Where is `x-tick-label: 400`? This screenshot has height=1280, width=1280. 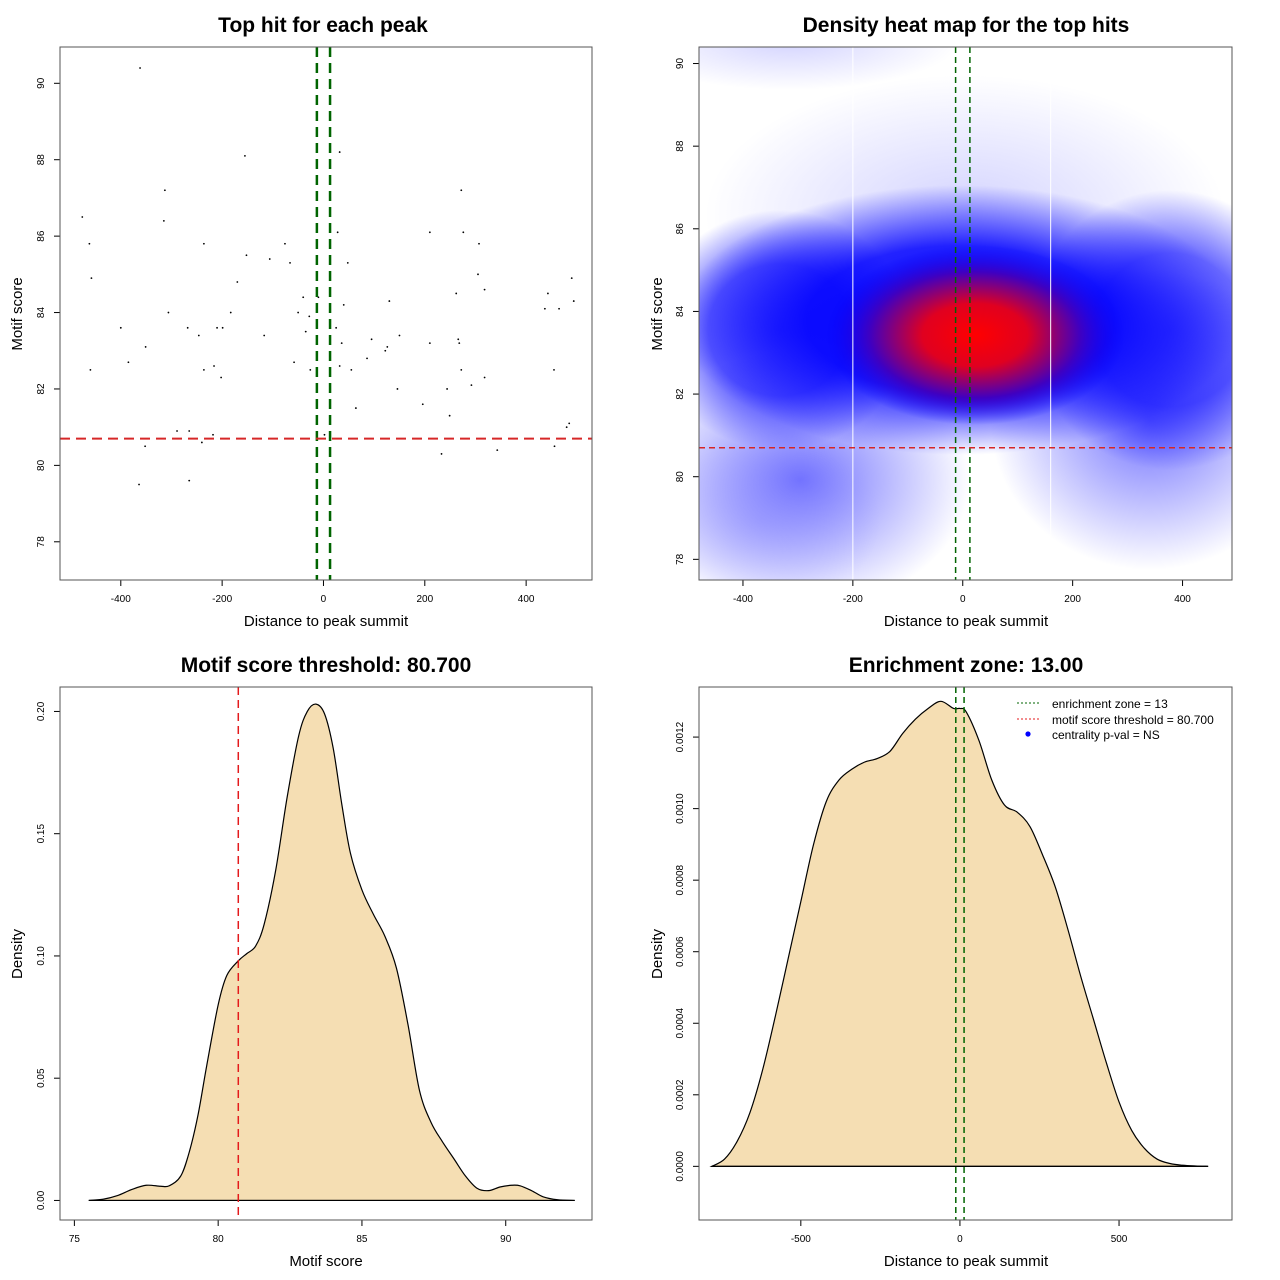 x-tick-label: 400 is located at coordinates (526, 599).